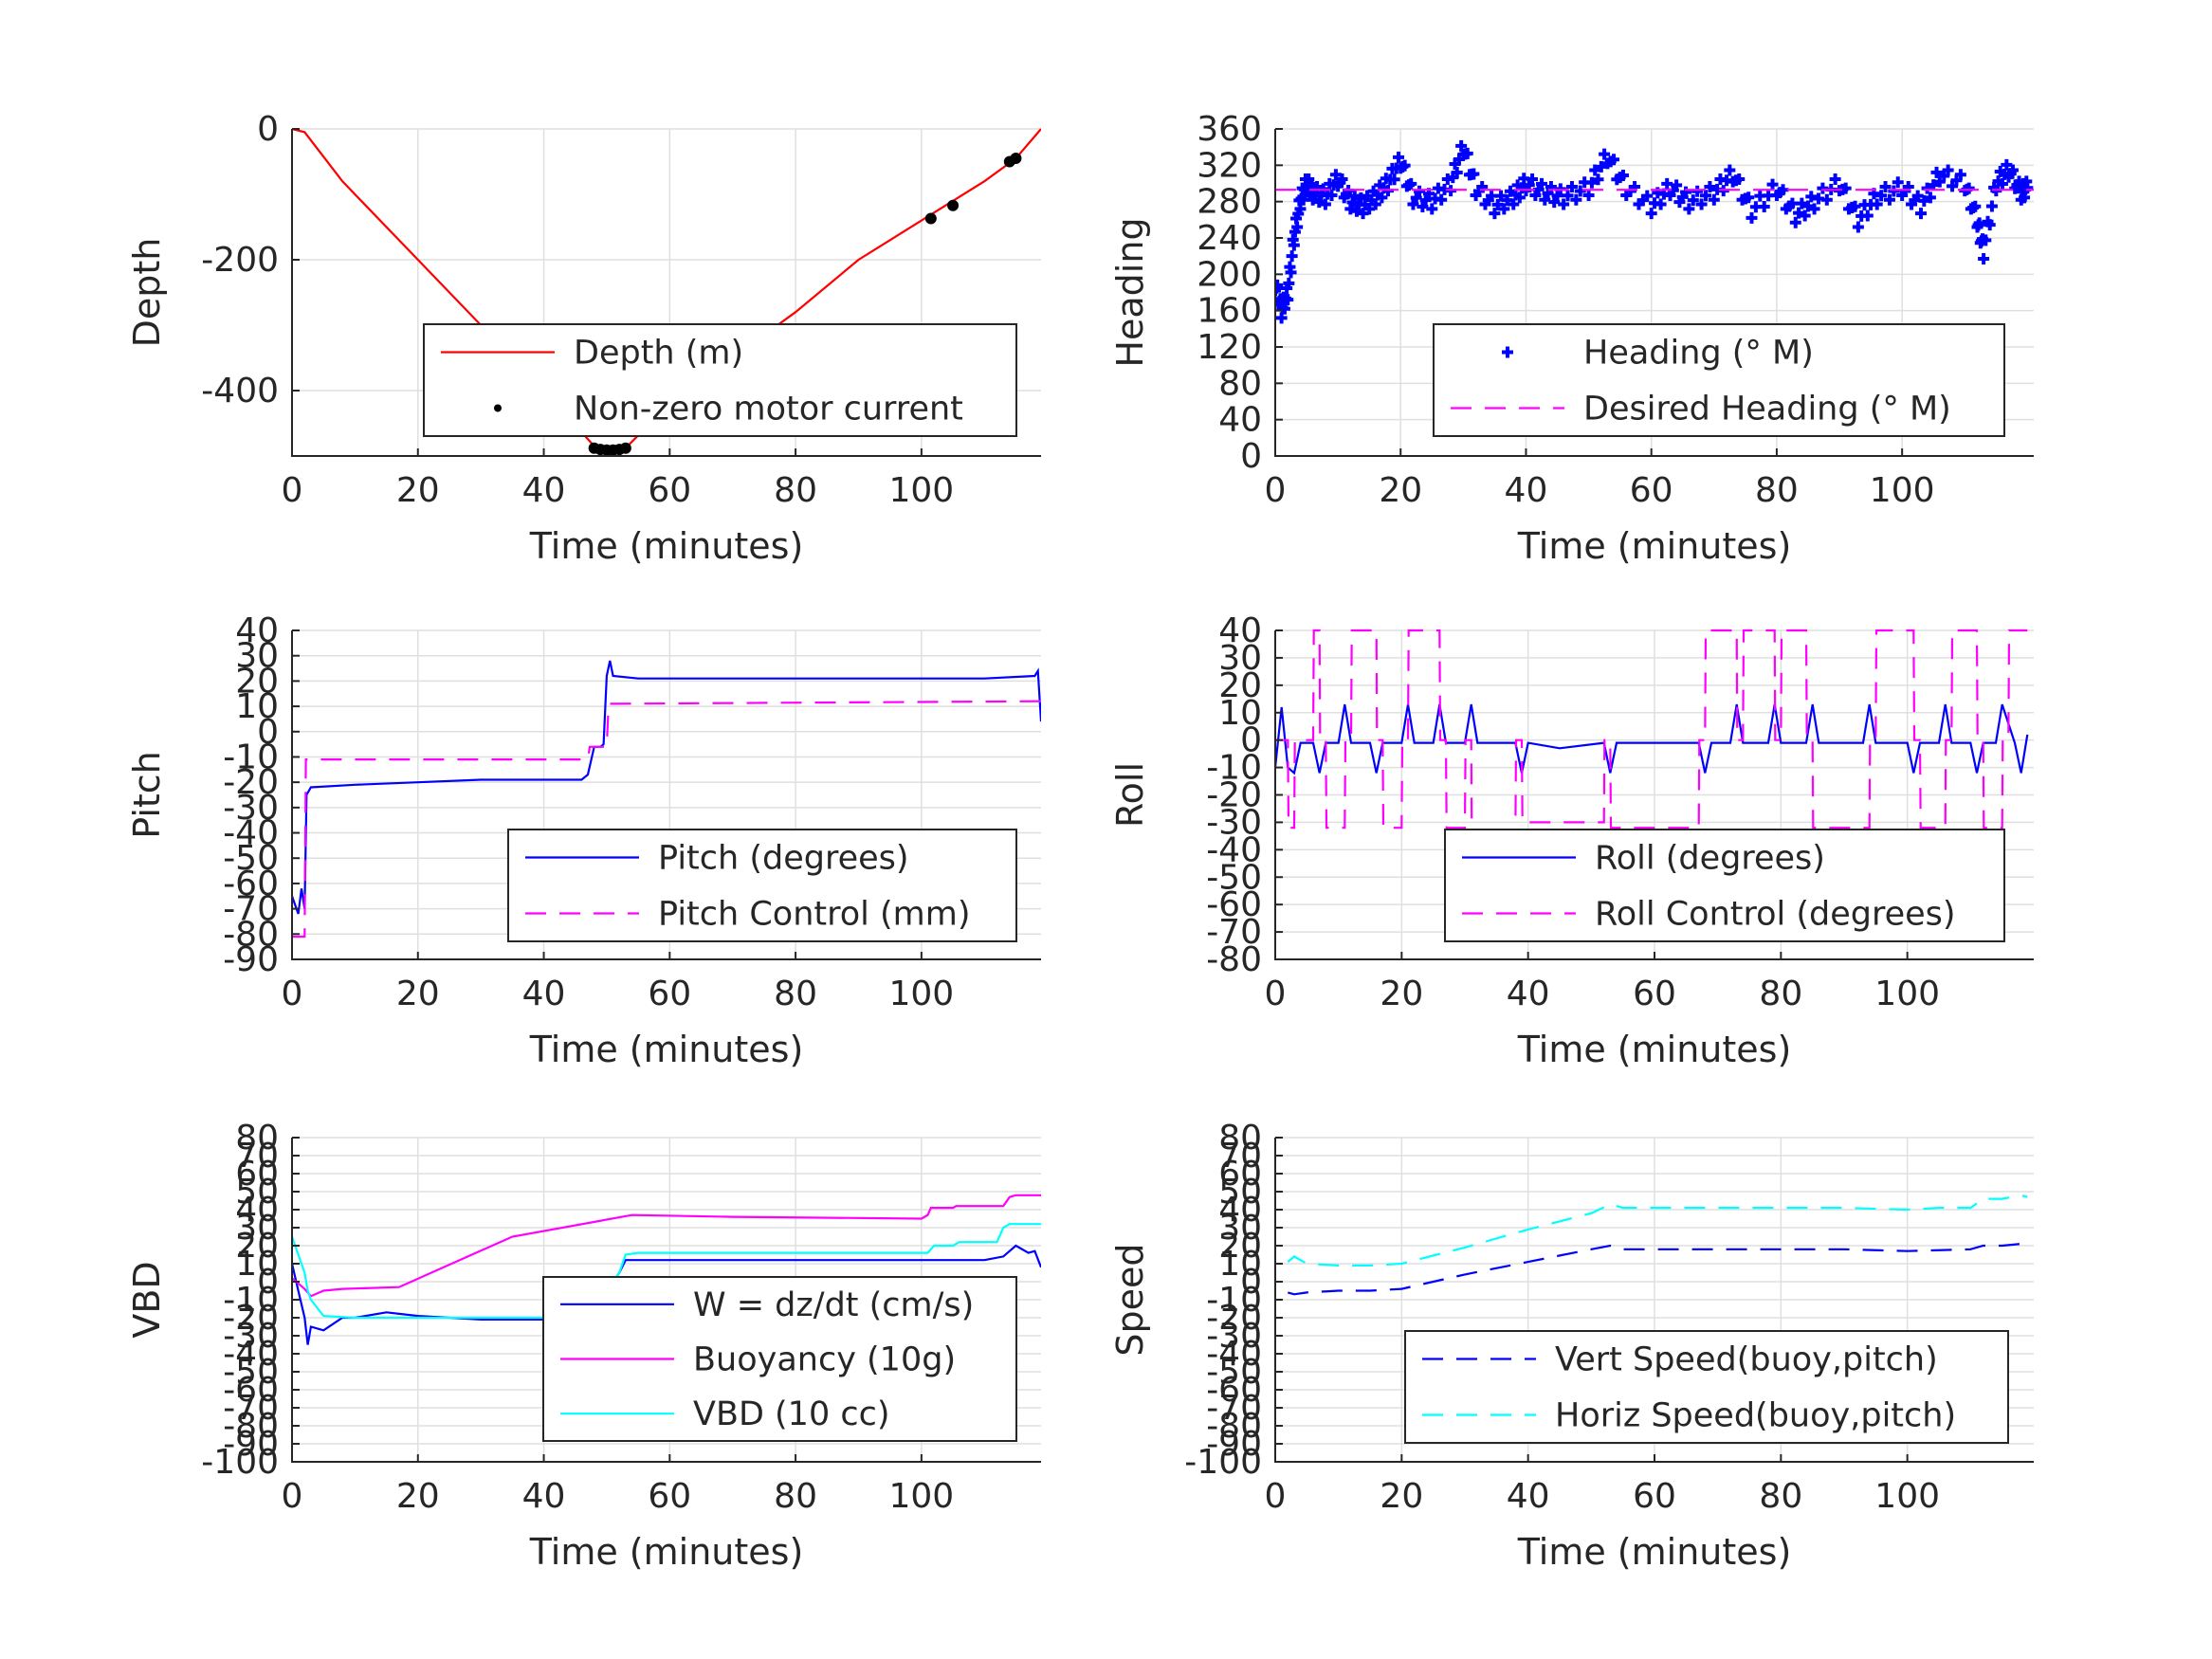 This screenshot has height=1659, width=2212. I want to click on legend: Roll (degrees) Roll Control (degrees), so click(1724, 885).